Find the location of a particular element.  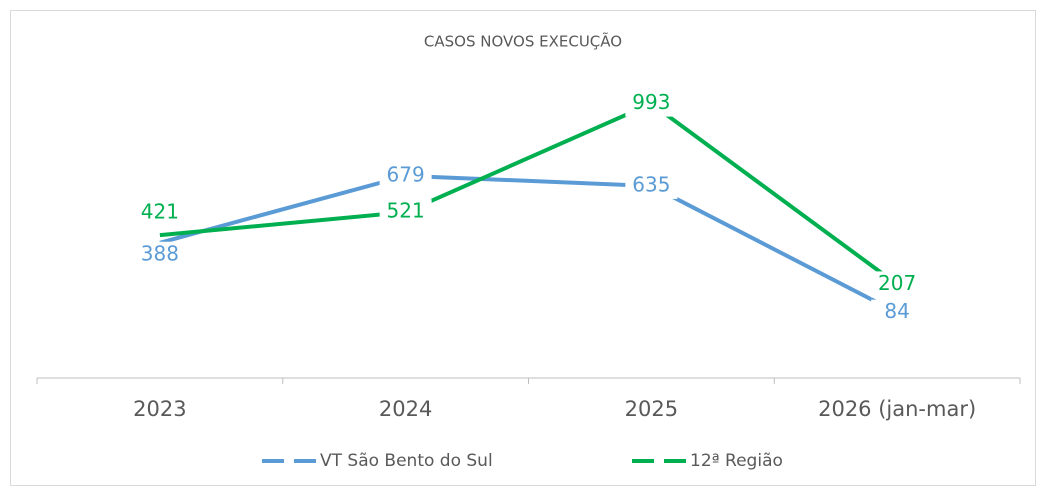

data-label: 388 is located at coordinates (160, 253).